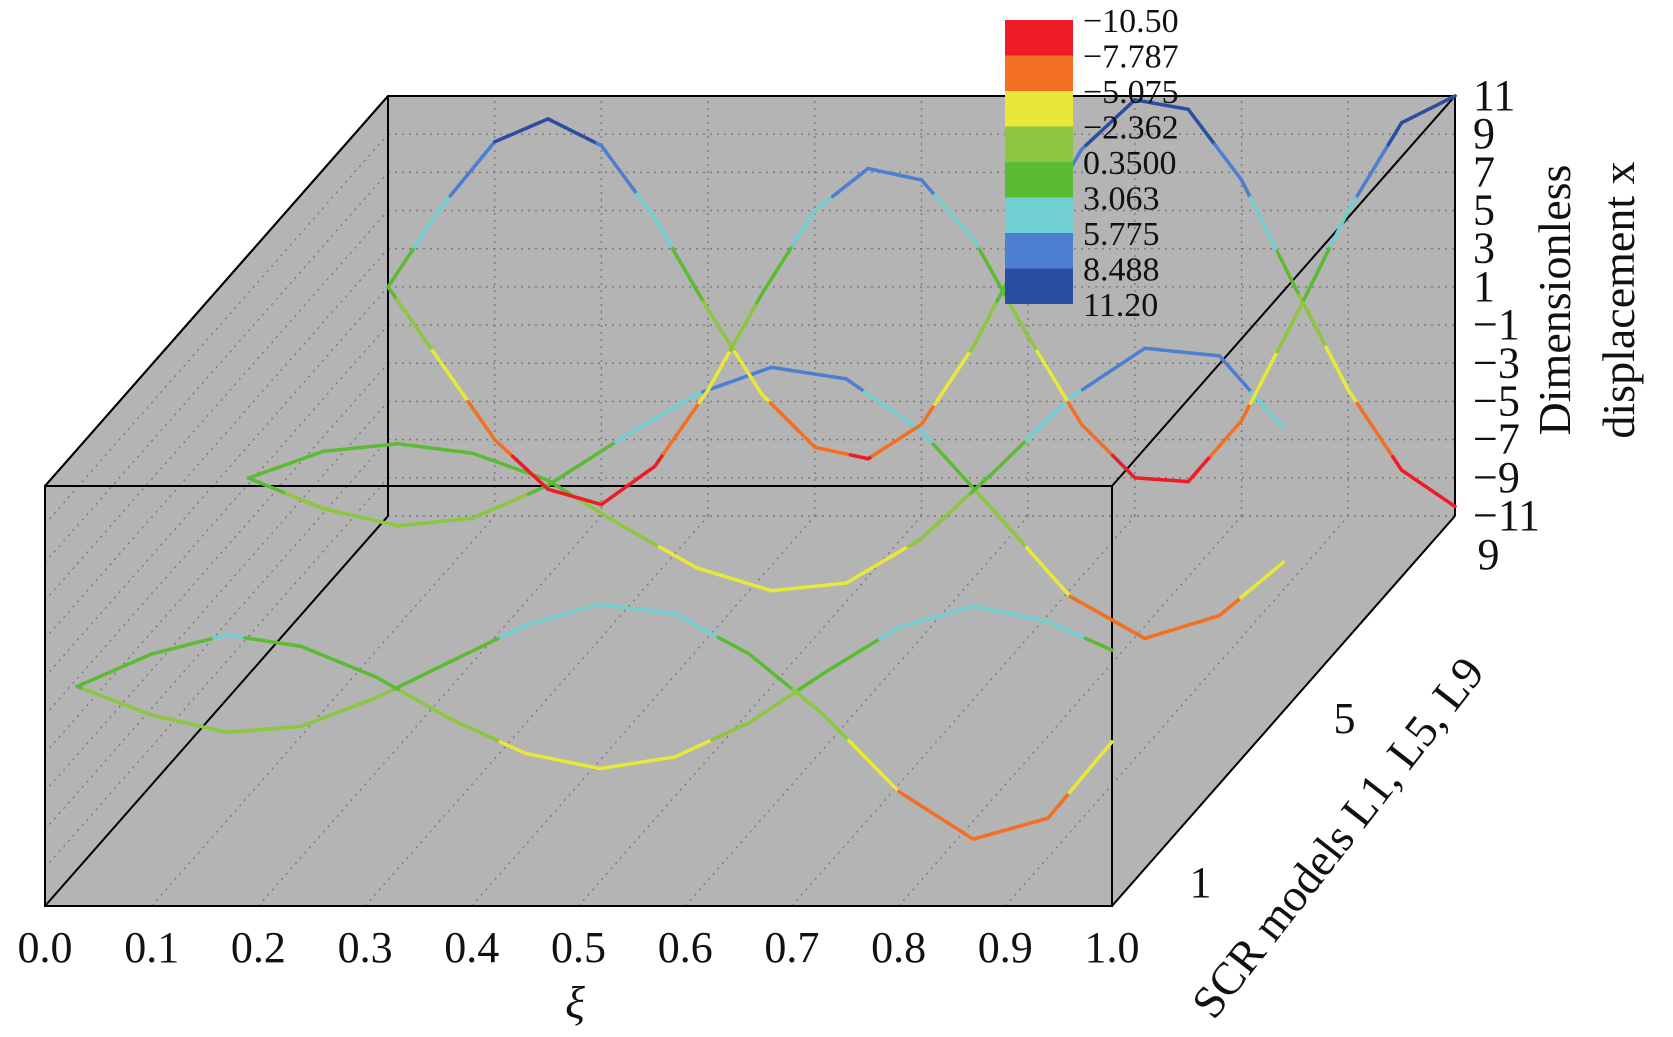  What do you see at coordinates (1131, 128) in the screenshot?
I see `legend-level-label: −2.362` at bounding box center [1131, 128].